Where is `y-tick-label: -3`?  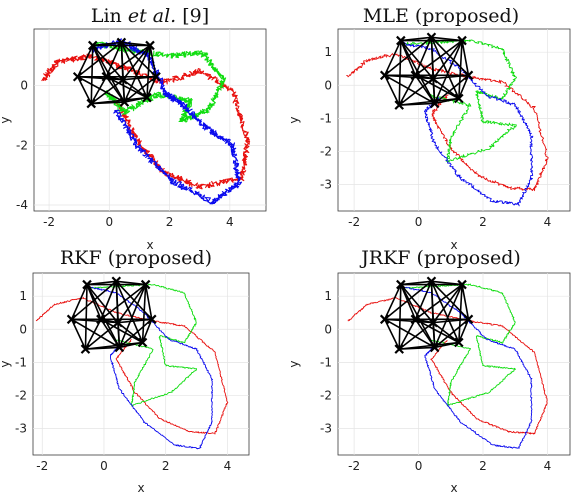
y-tick-label: -3 is located at coordinates (21, 429).